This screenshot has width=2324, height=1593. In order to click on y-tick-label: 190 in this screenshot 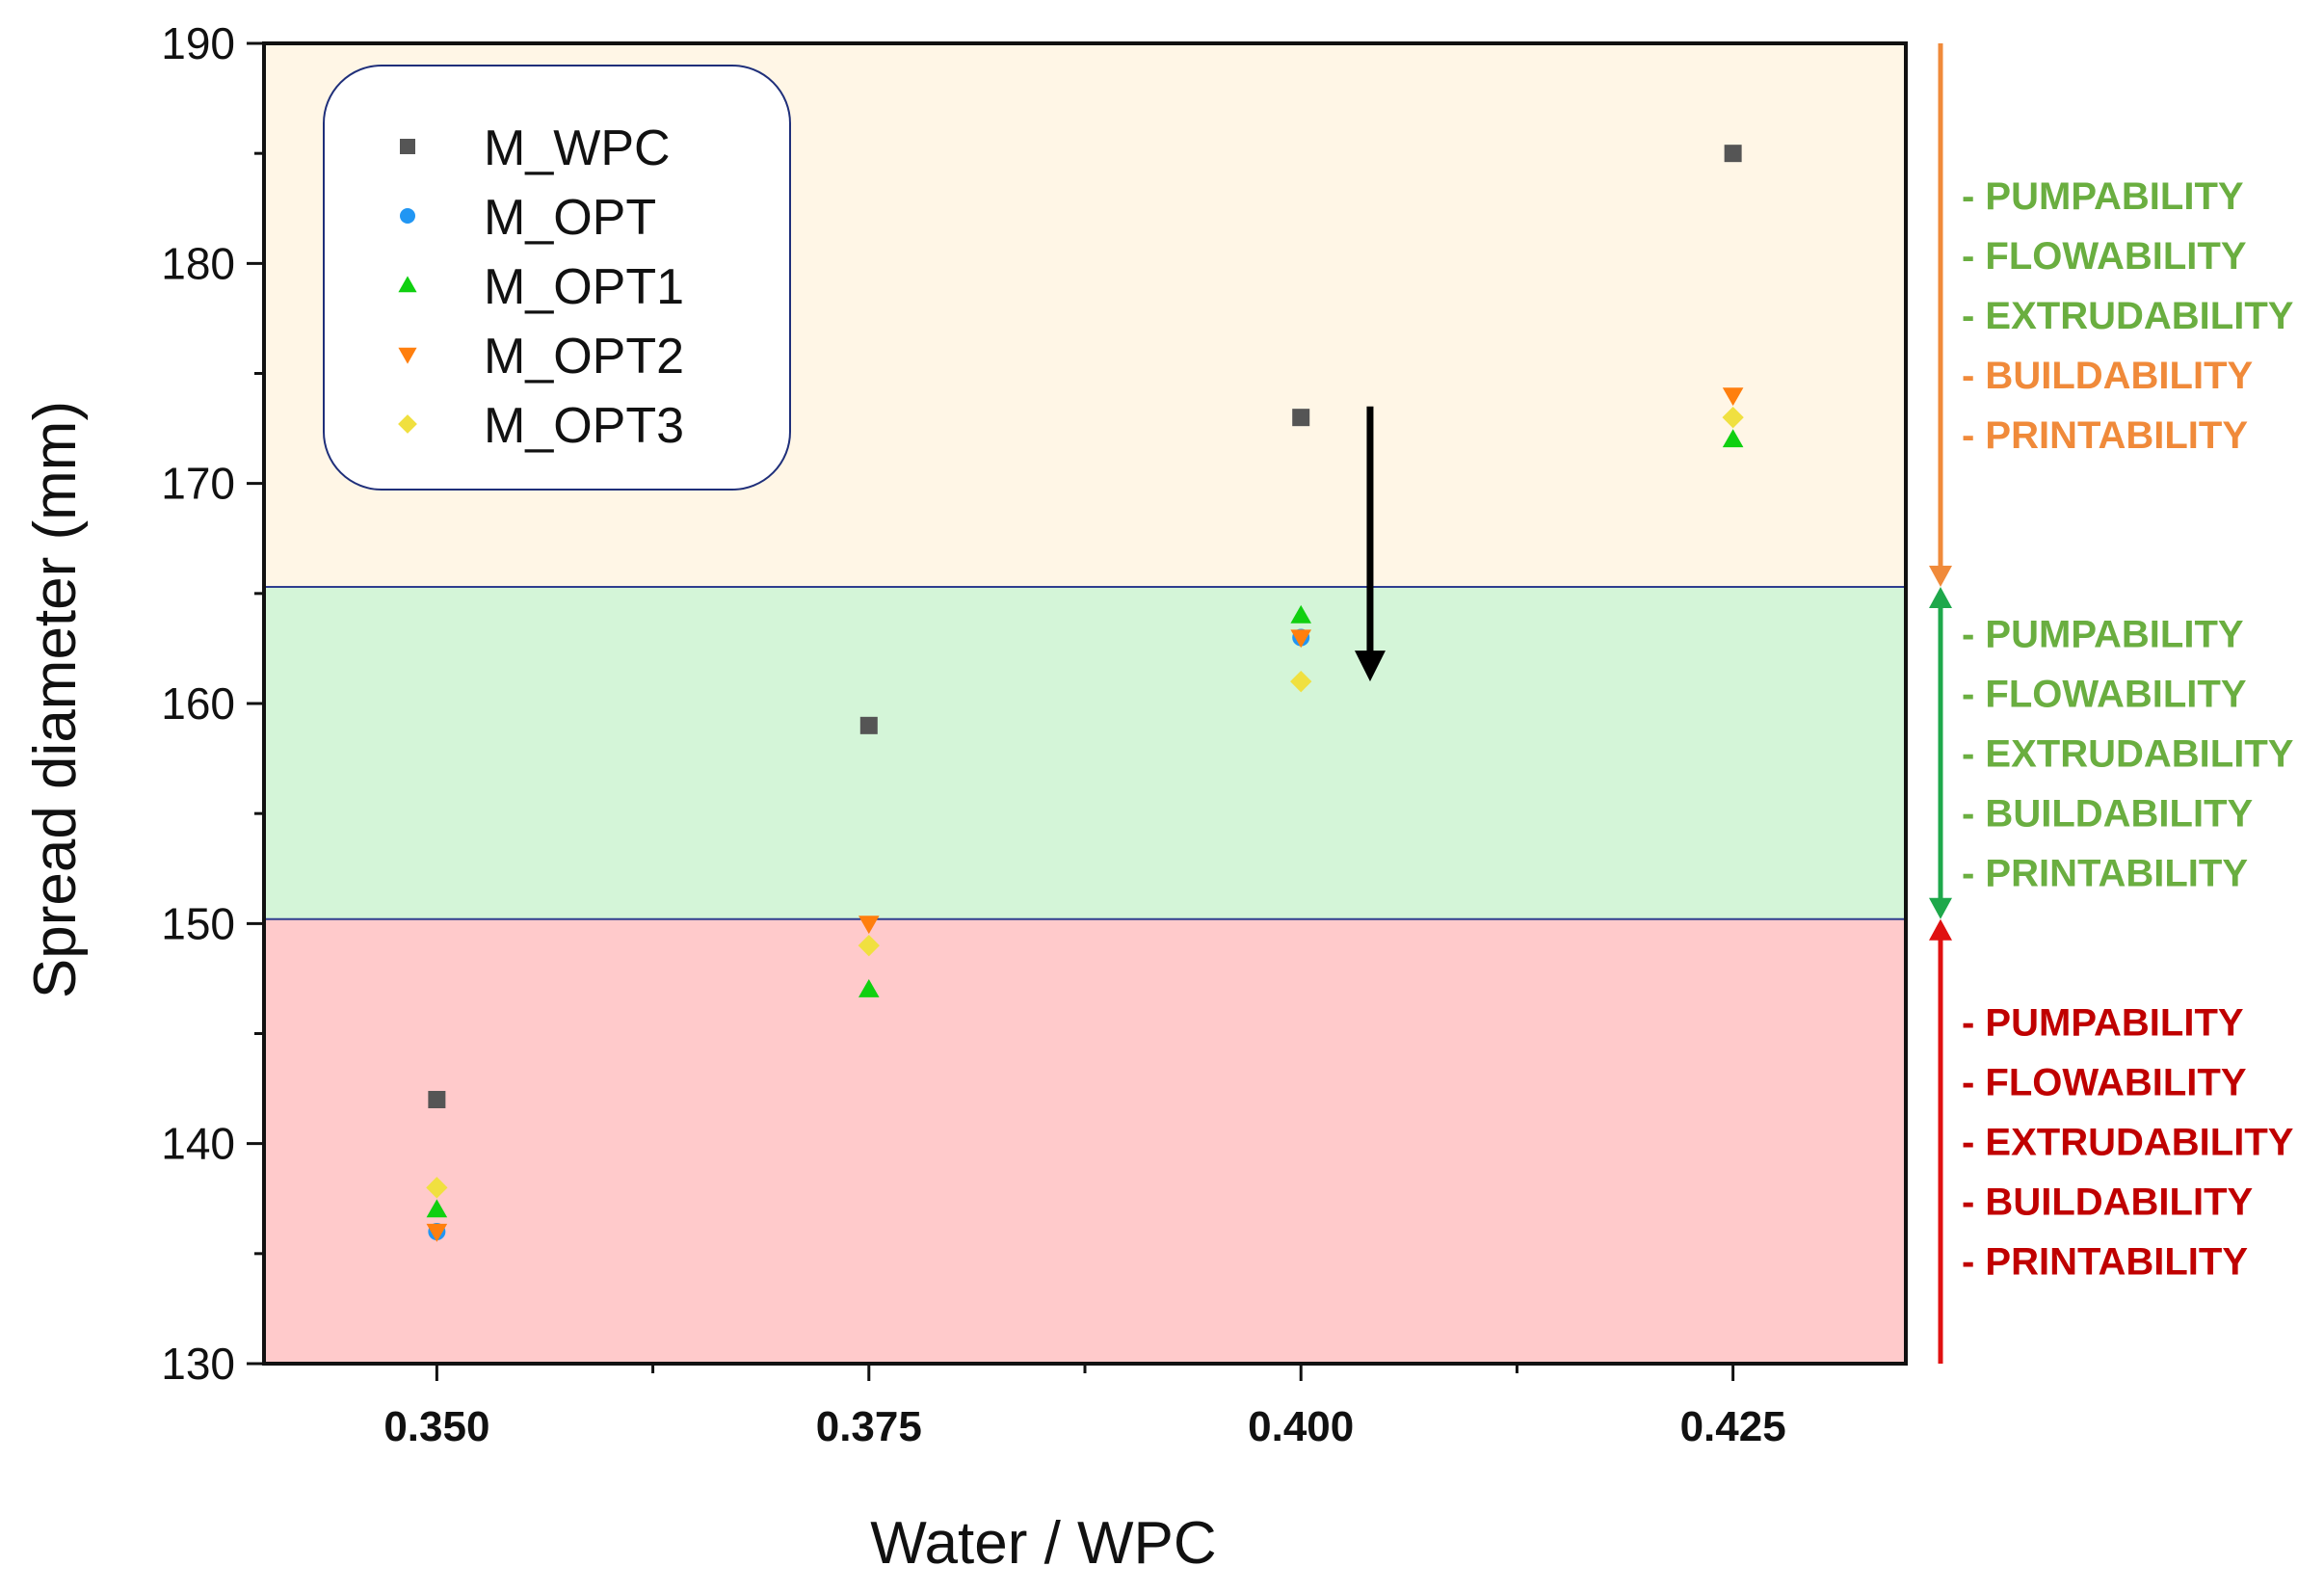, I will do `click(198, 43)`.